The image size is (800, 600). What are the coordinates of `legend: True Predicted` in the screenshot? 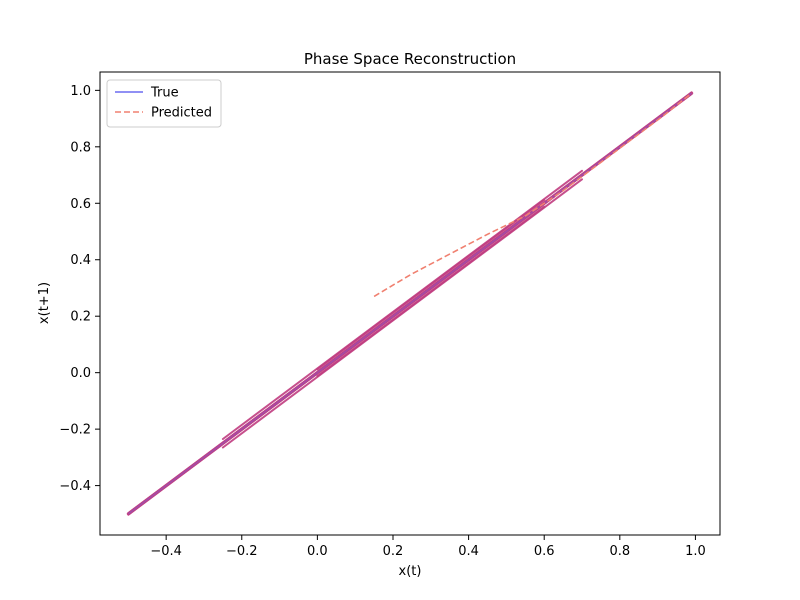 It's located at (164, 103).